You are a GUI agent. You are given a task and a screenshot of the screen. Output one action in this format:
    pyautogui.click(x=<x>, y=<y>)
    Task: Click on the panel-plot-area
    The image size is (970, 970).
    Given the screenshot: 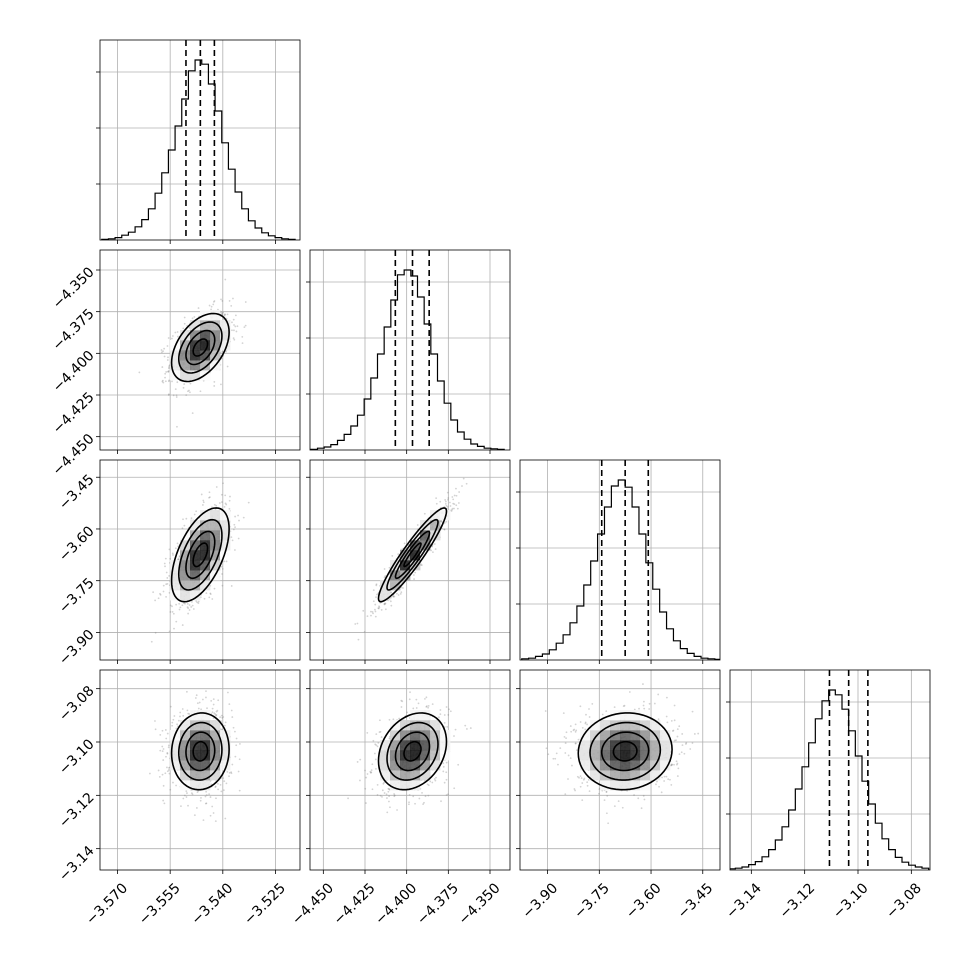 What is the action you would take?
    pyautogui.click(x=410, y=350)
    